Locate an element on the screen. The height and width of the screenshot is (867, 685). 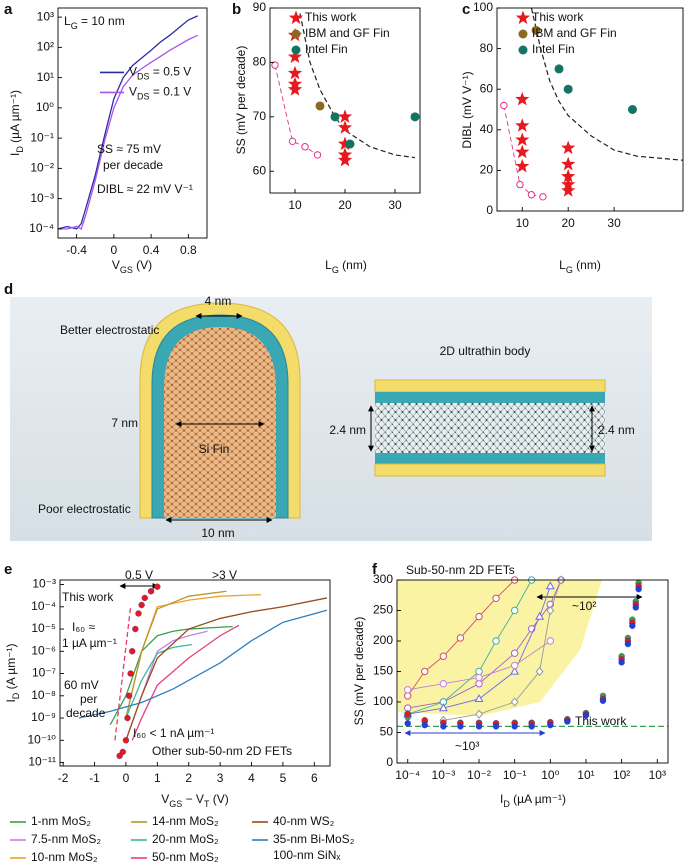
x-axis-label: VGS (V) is located at coordinates (132, 266).